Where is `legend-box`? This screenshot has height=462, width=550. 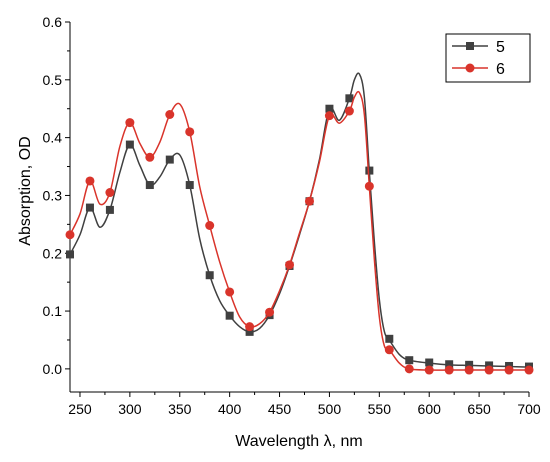 legend-box is located at coordinates (488, 58).